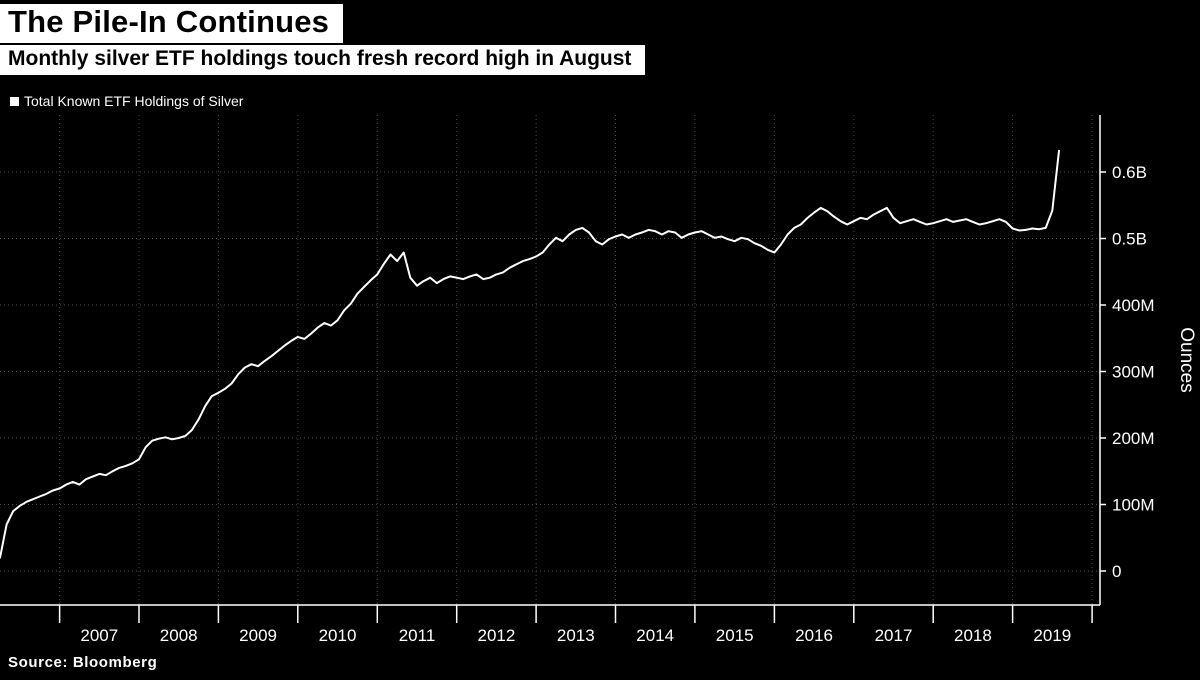  Describe the element at coordinates (735, 635) in the screenshot. I see `x-tick-label: 2015` at that location.